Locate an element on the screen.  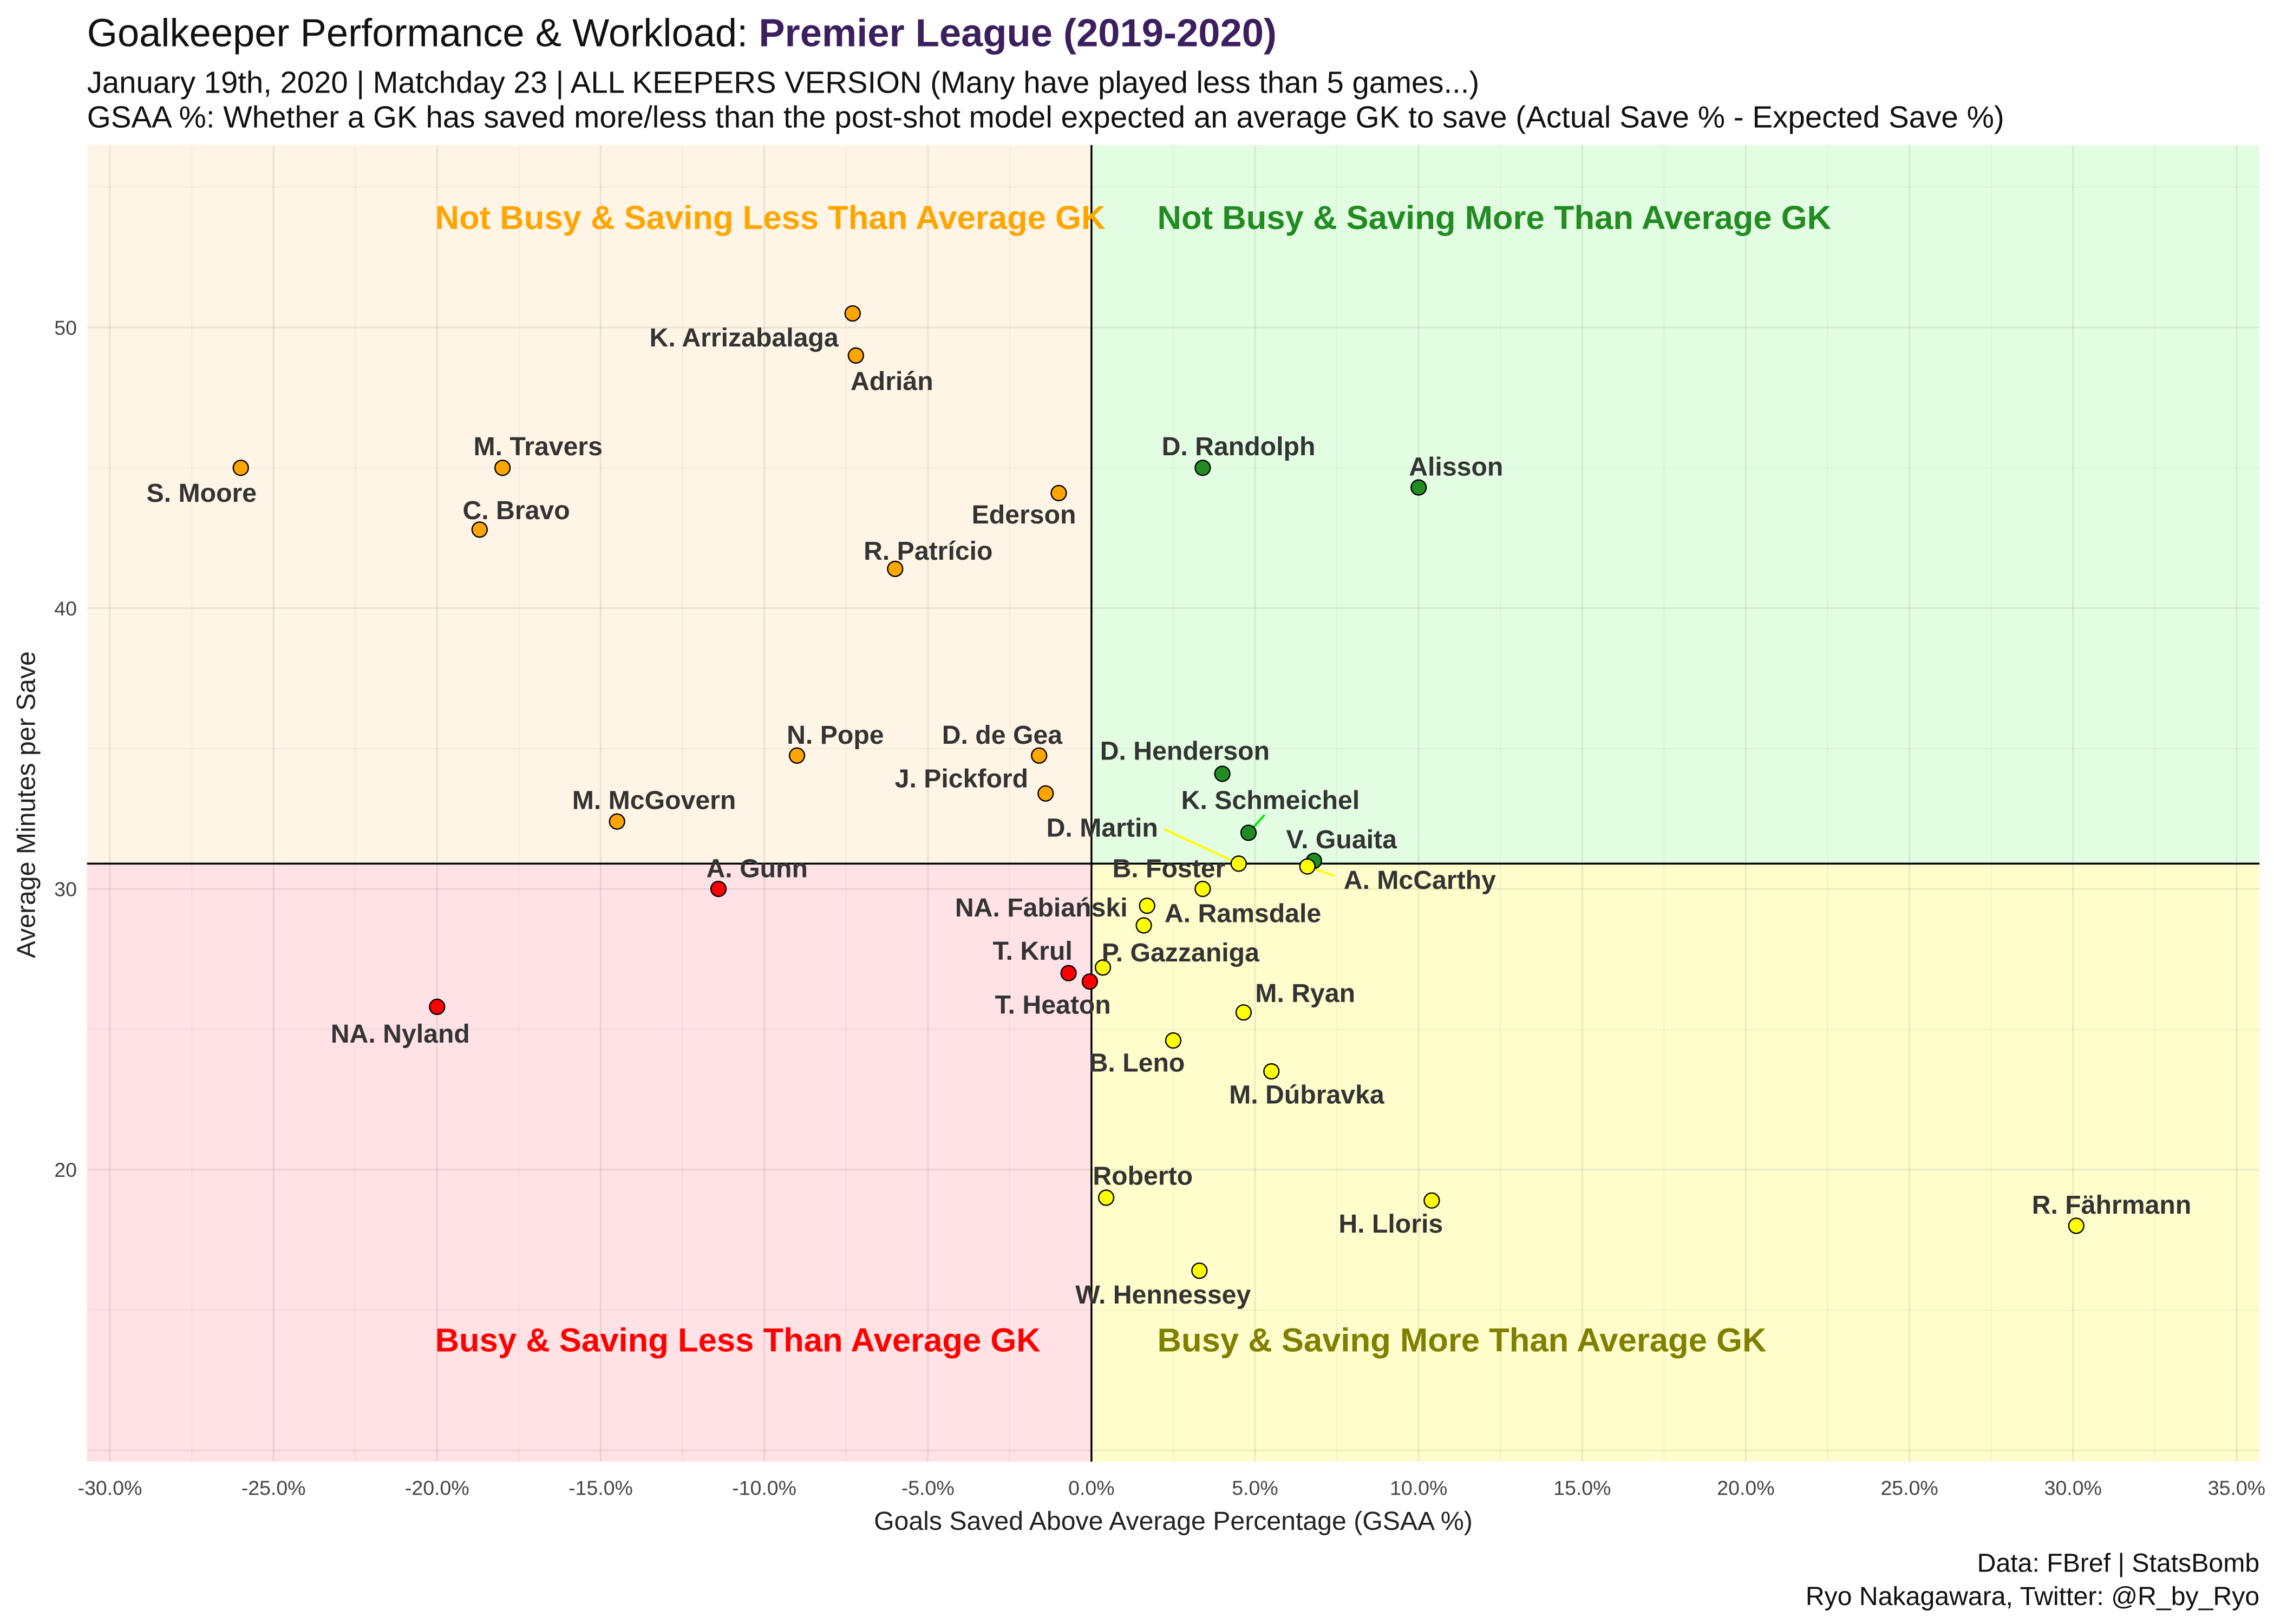
point-label: NA. Fabiański is located at coordinates (1042, 908).